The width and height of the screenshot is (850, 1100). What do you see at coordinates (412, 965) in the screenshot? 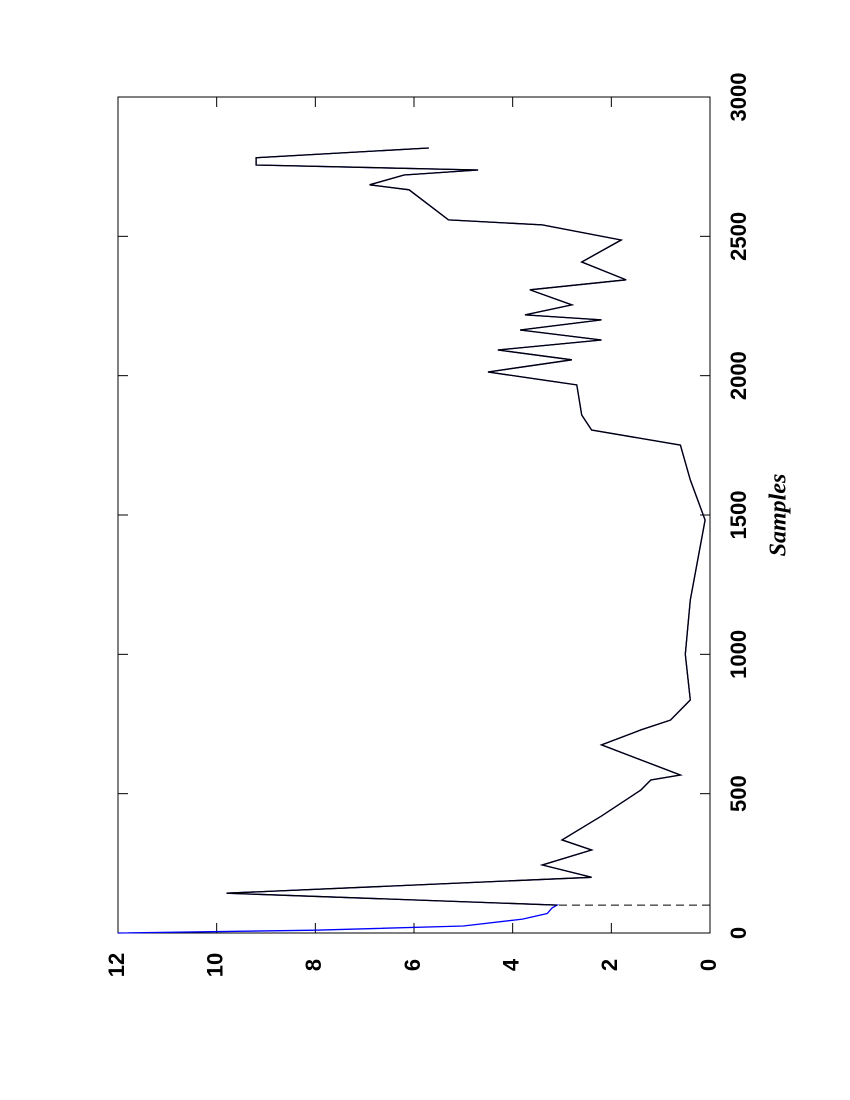
I see `y-tick-label: 6` at bounding box center [412, 965].